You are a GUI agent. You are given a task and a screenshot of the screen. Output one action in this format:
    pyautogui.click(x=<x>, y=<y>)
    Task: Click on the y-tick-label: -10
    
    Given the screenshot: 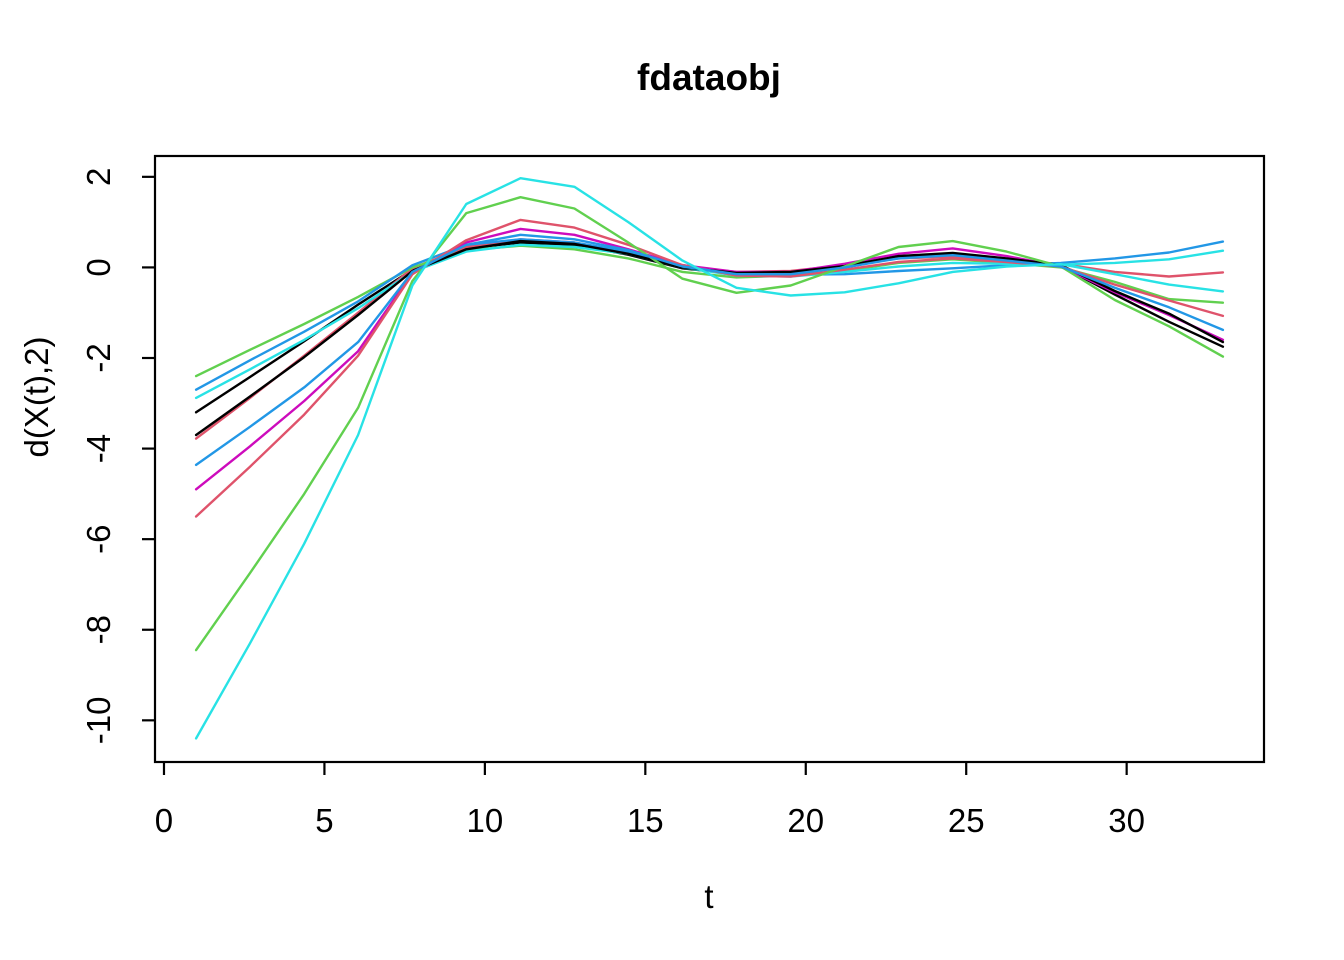 What is the action you would take?
    pyautogui.click(x=98, y=720)
    